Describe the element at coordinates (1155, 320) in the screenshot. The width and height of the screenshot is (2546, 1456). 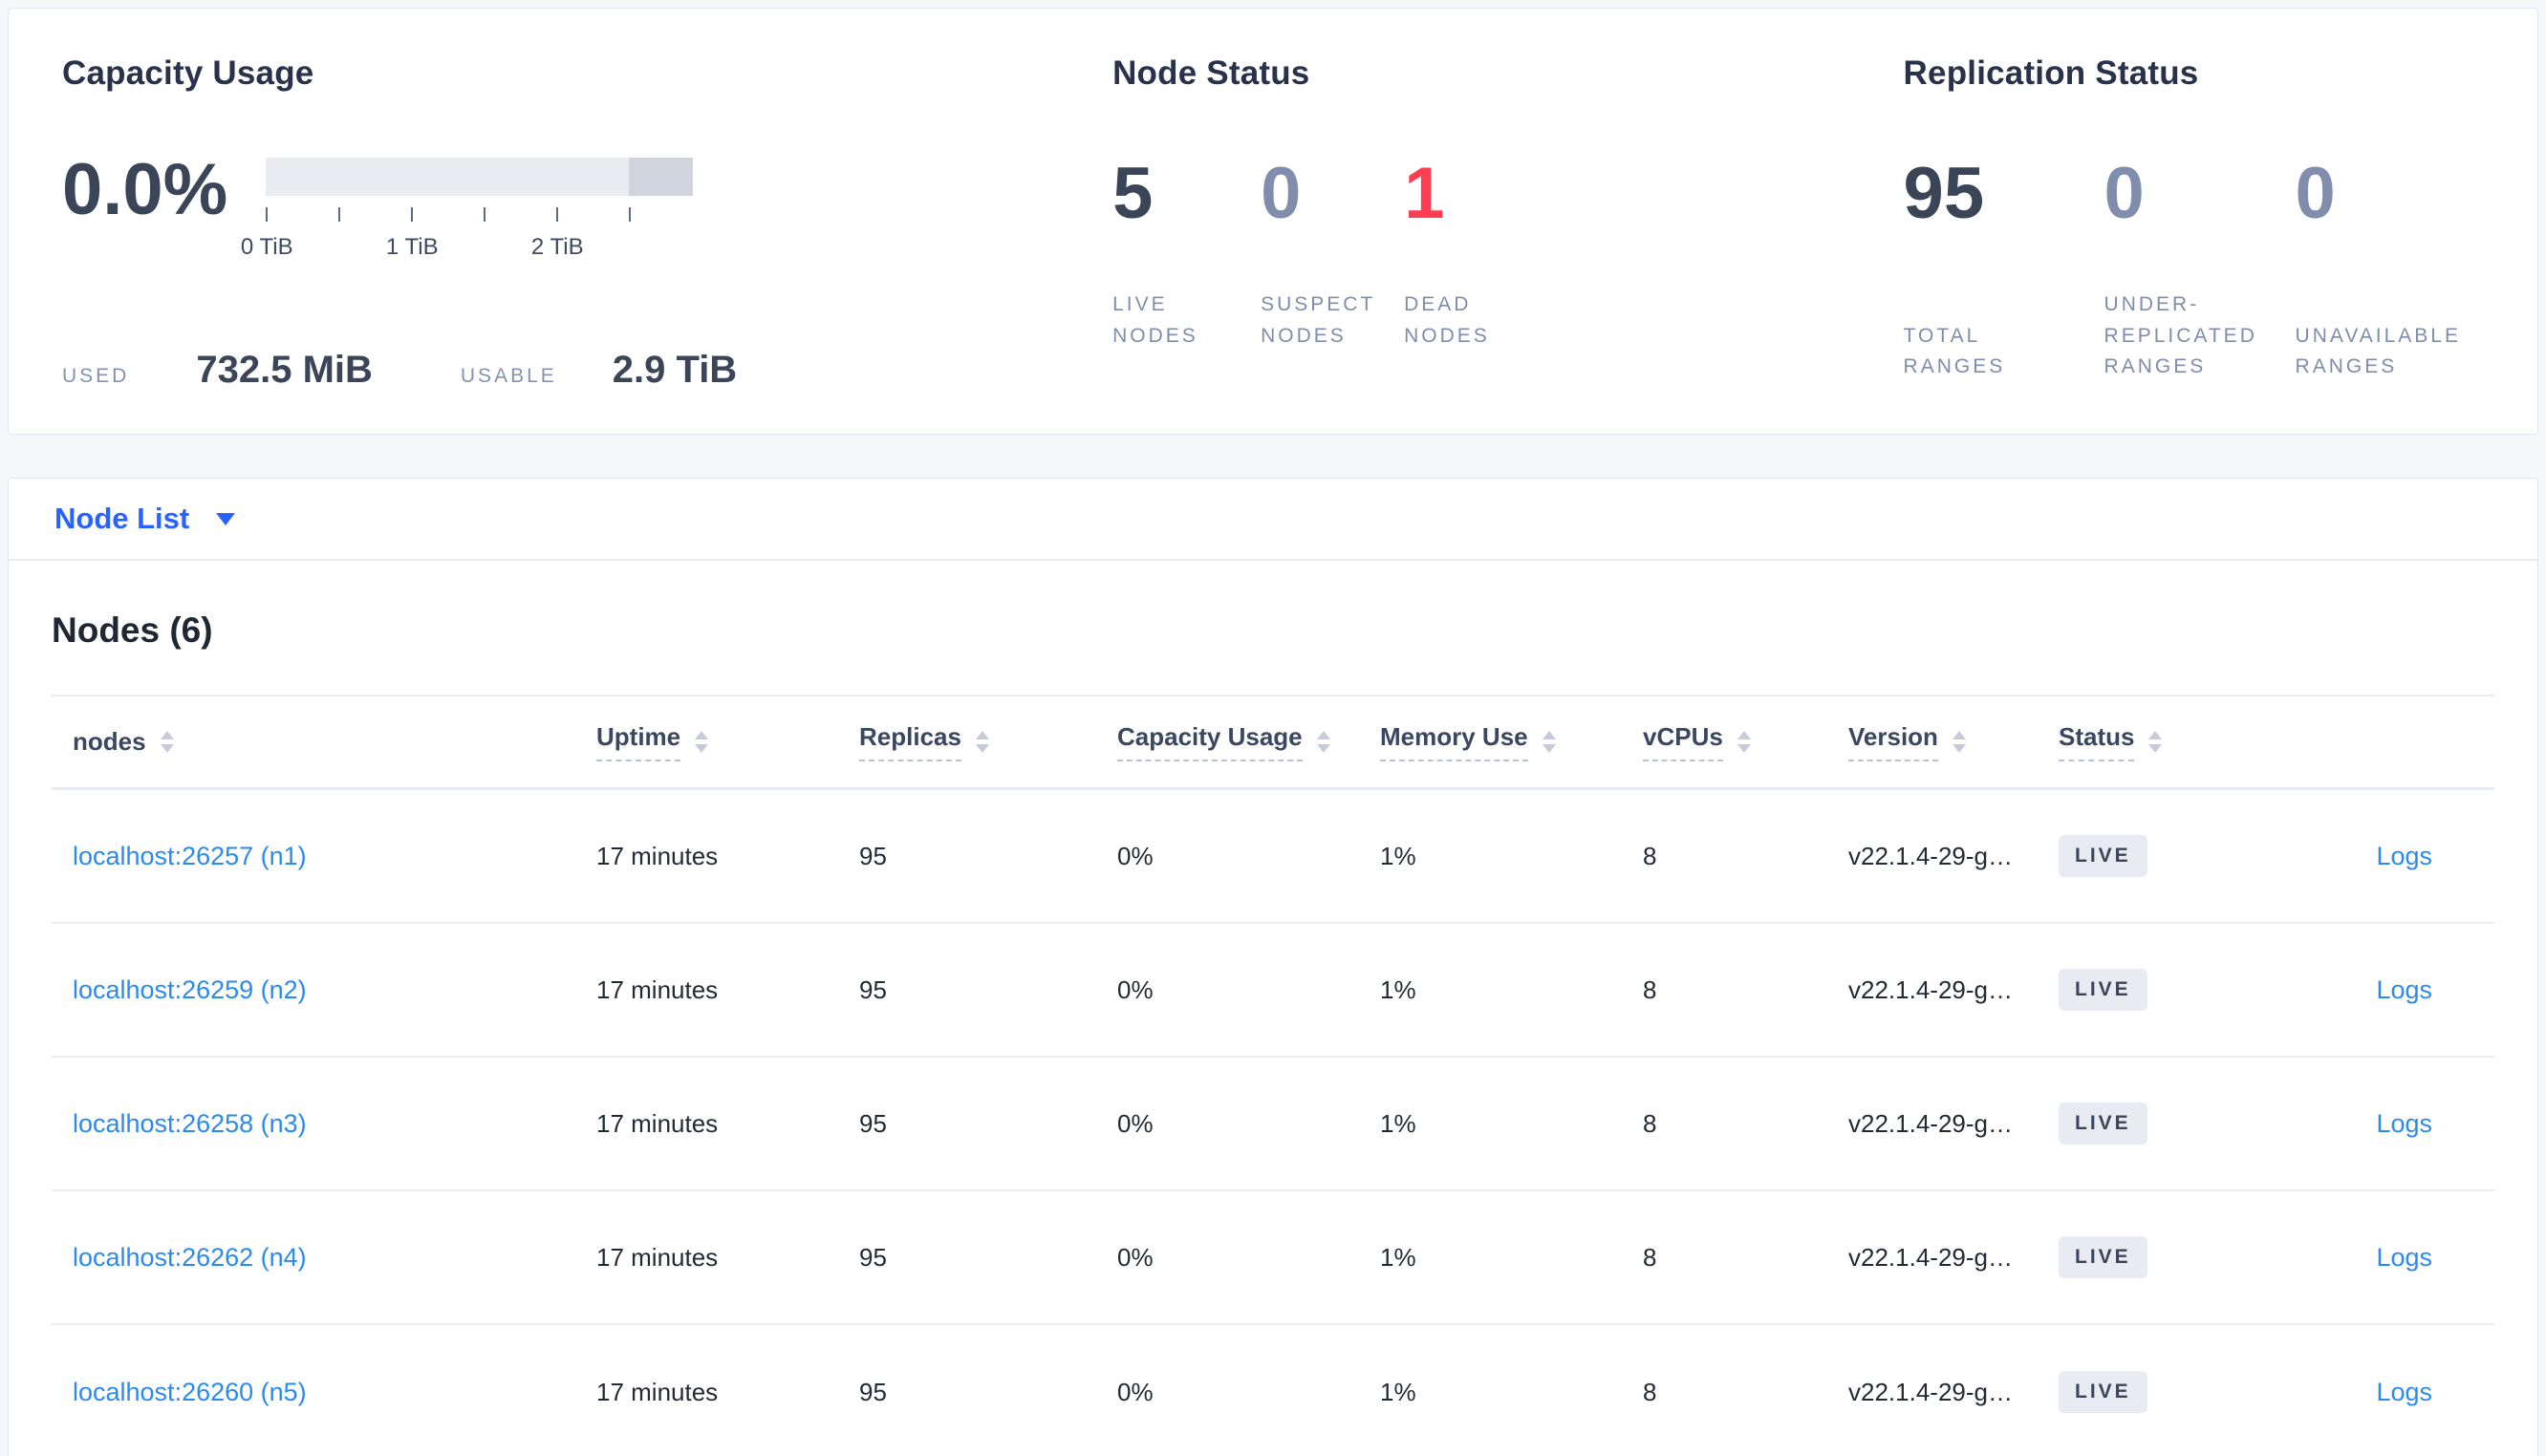
I see `live-nodes-label: LIVE NODES` at that location.